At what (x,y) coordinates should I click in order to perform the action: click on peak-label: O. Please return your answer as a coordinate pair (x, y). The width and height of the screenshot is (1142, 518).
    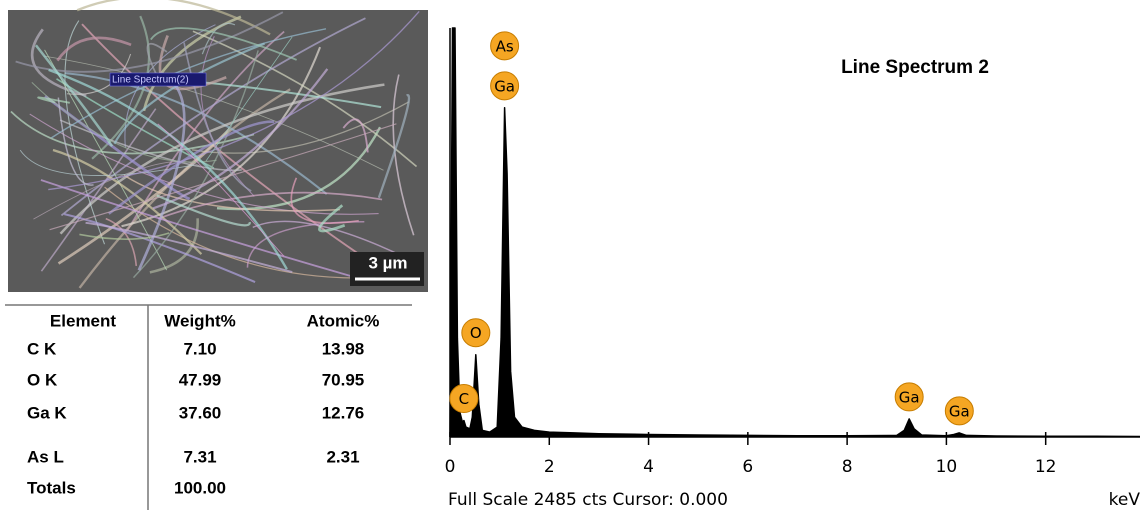
    Looking at the image, I should click on (476, 333).